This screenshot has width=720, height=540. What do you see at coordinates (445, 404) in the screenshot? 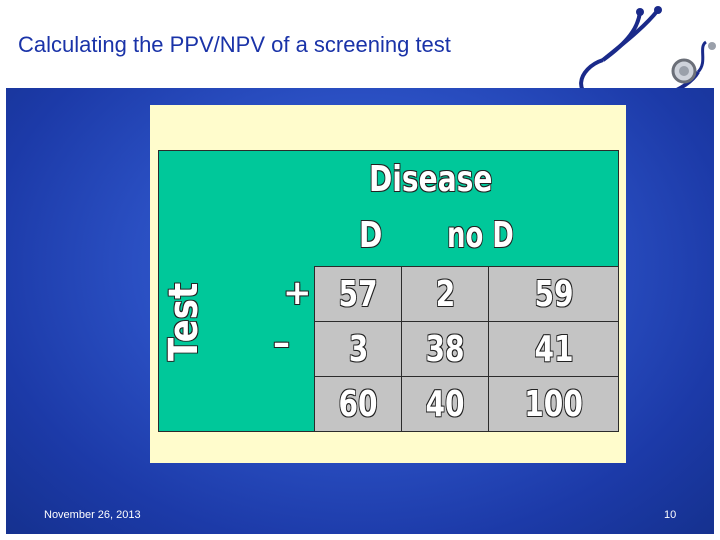
I see `table-cell: 40` at bounding box center [445, 404].